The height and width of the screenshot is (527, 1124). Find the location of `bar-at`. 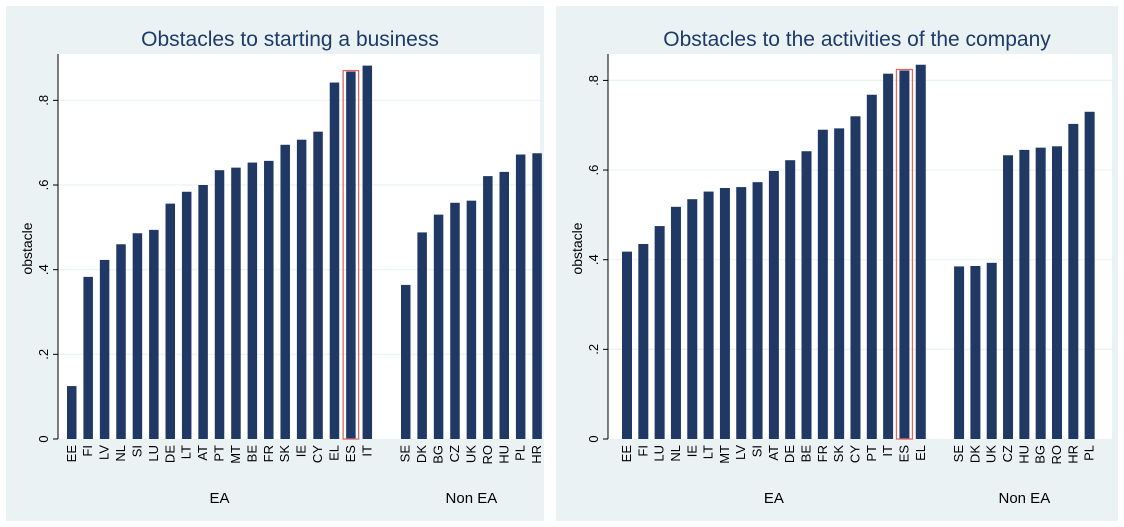

bar-at is located at coordinates (773, 304).